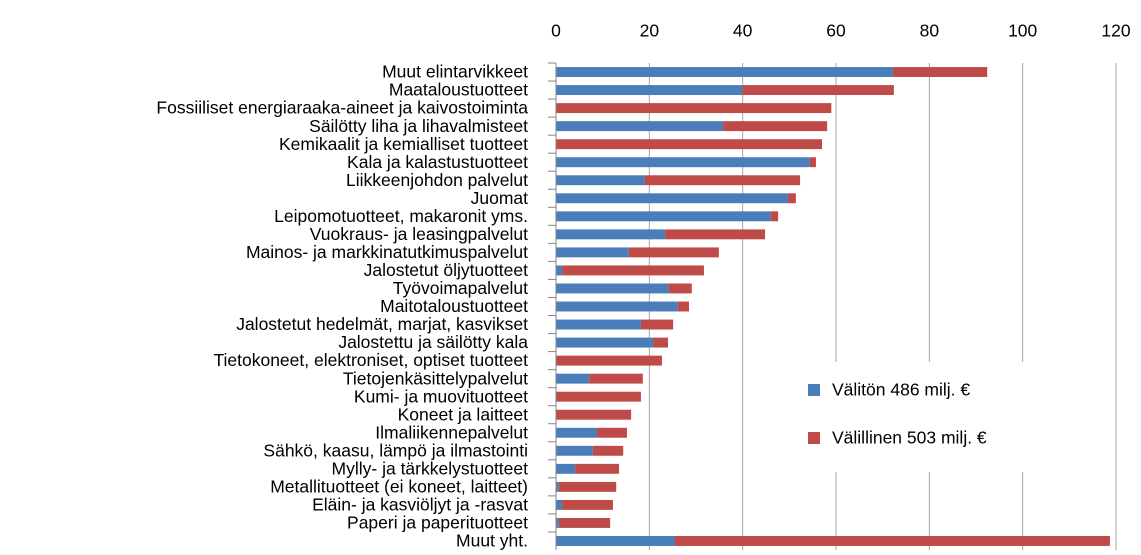  I want to click on y-tick-label: Säilötty liha ja lihavalmisteet, so click(418, 126).